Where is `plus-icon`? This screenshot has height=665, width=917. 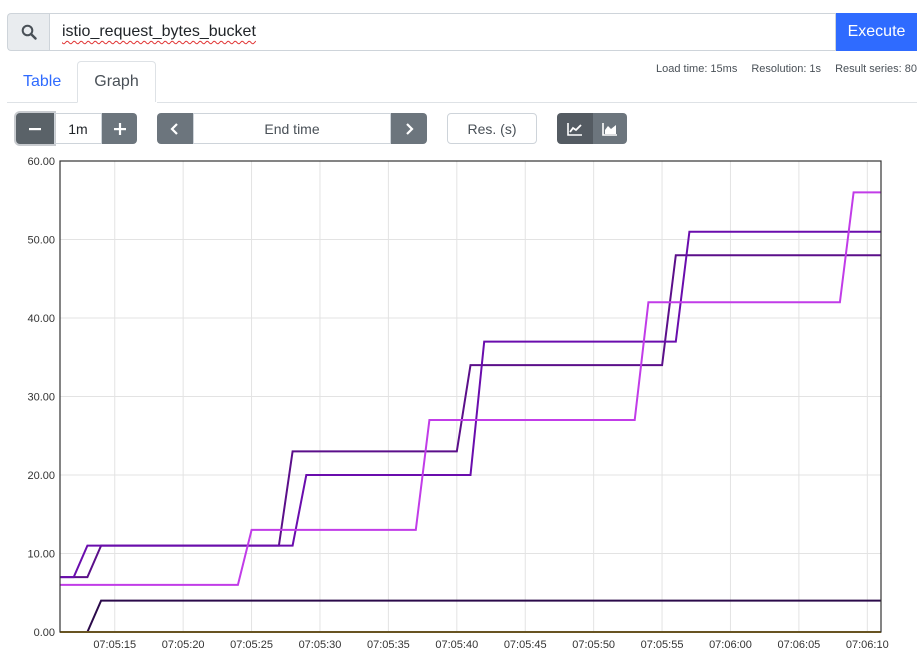 plus-icon is located at coordinates (119, 128).